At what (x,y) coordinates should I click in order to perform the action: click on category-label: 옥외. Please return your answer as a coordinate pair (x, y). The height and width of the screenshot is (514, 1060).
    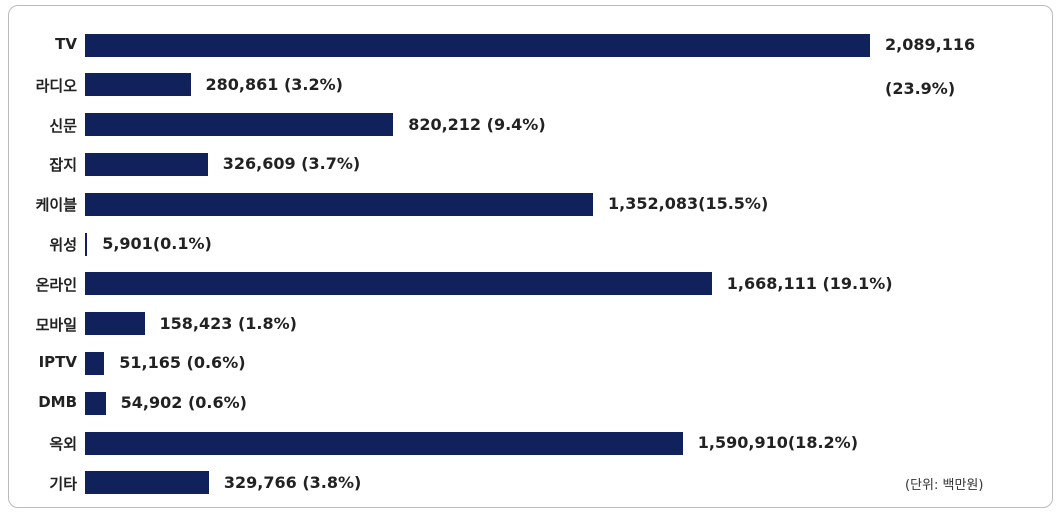
    Looking at the image, I should click on (63, 444).